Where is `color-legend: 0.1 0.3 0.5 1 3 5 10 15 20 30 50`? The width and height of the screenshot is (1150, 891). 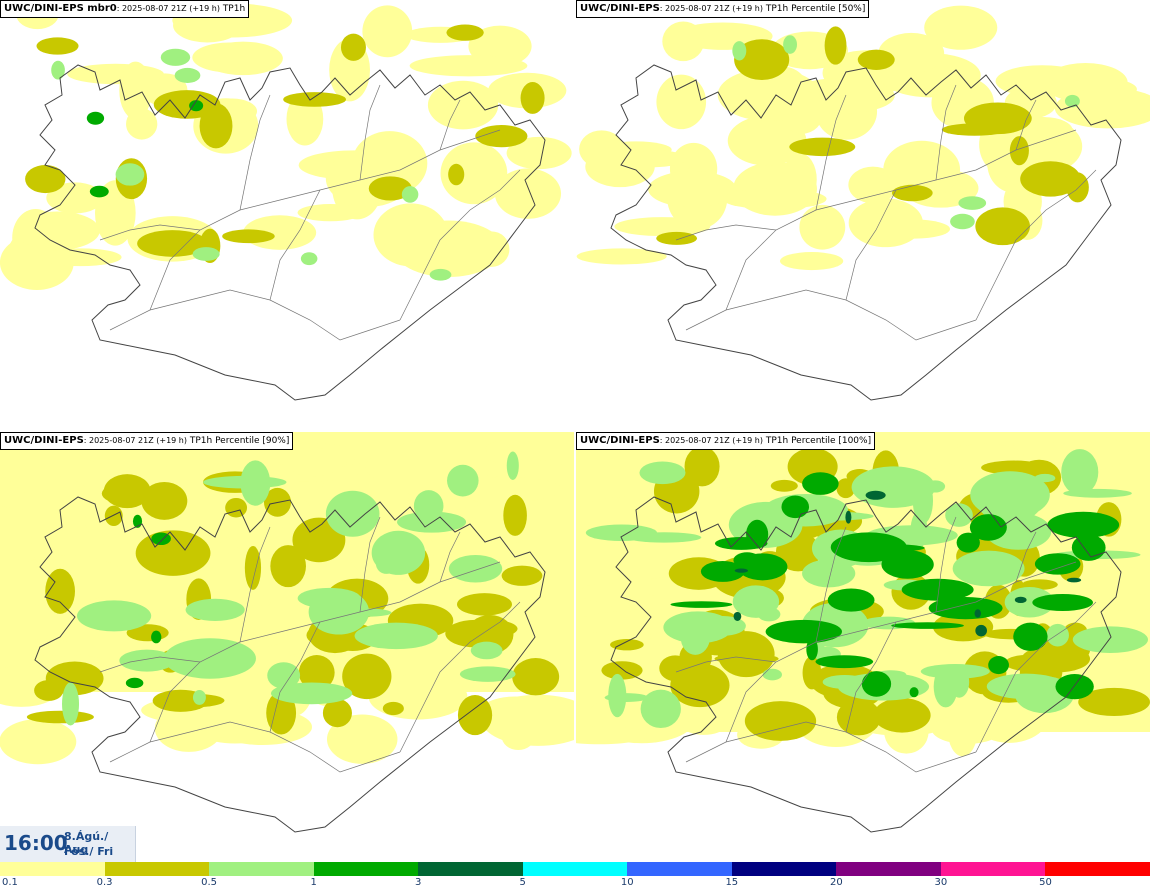 color-legend: 0.1 0.3 0.5 1 3 5 10 15 20 30 50 is located at coordinates (575, 876).